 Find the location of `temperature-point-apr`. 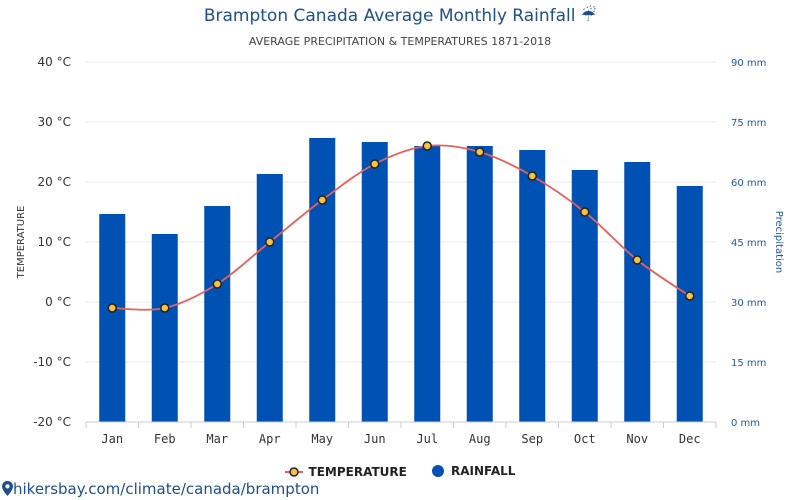

temperature-point-apr is located at coordinates (270, 242).